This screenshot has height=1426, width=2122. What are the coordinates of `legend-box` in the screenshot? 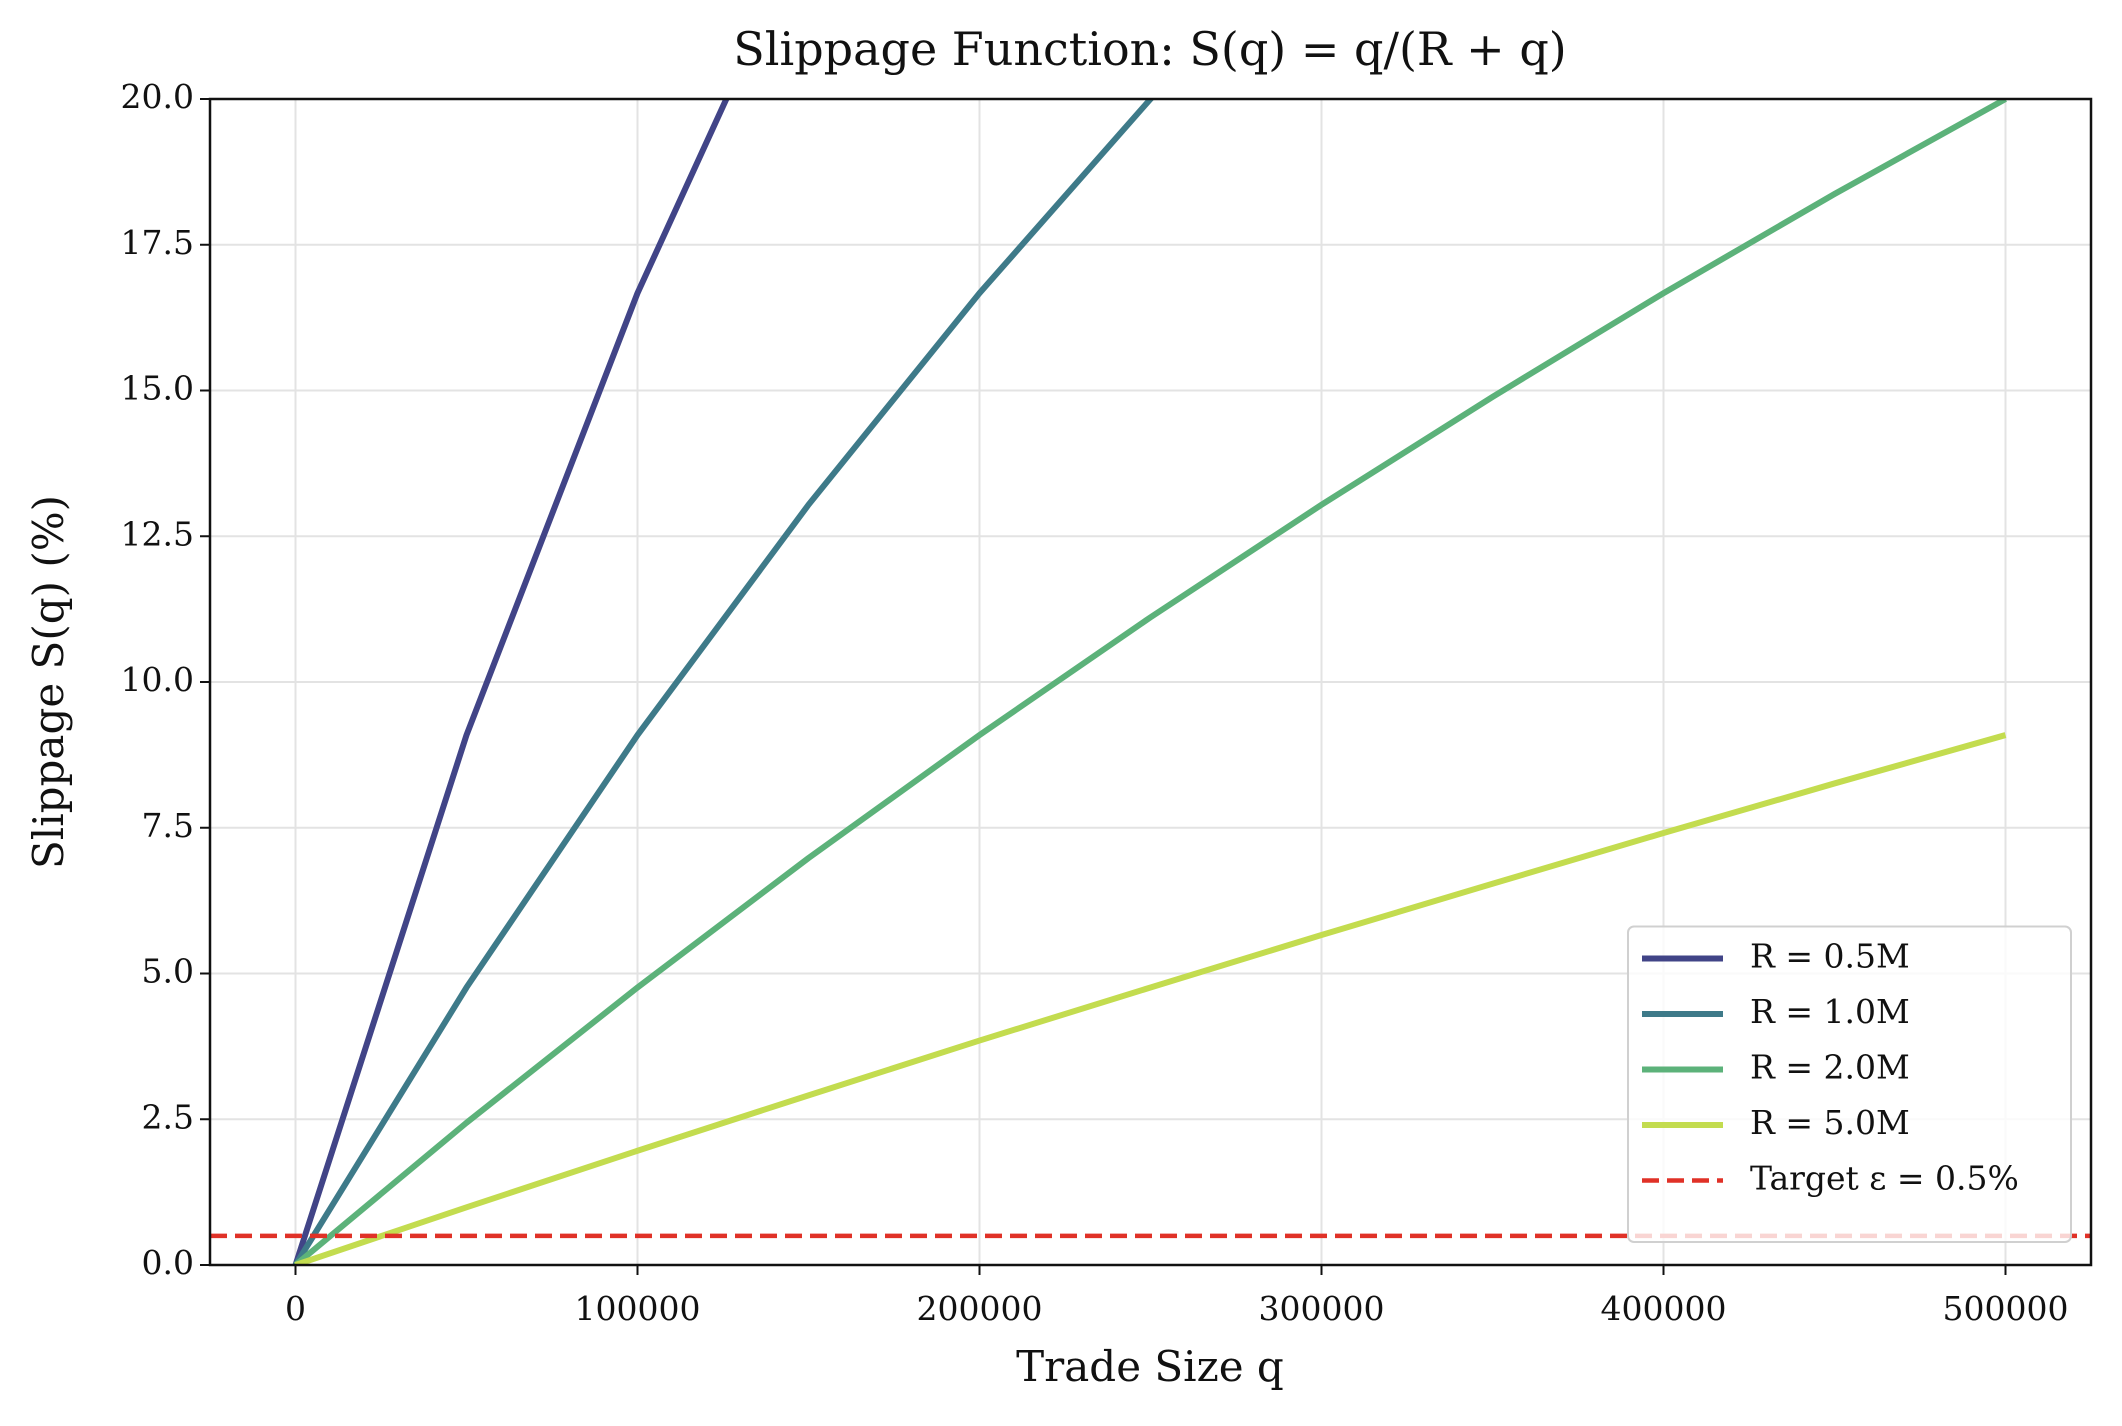 It's located at (1849, 1084).